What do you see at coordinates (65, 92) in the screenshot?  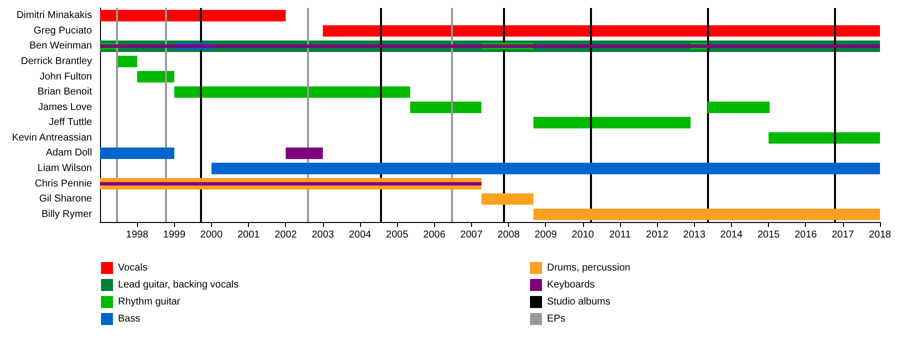 I see `y-tick-label: Brian Benoit` at bounding box center [65, 92].